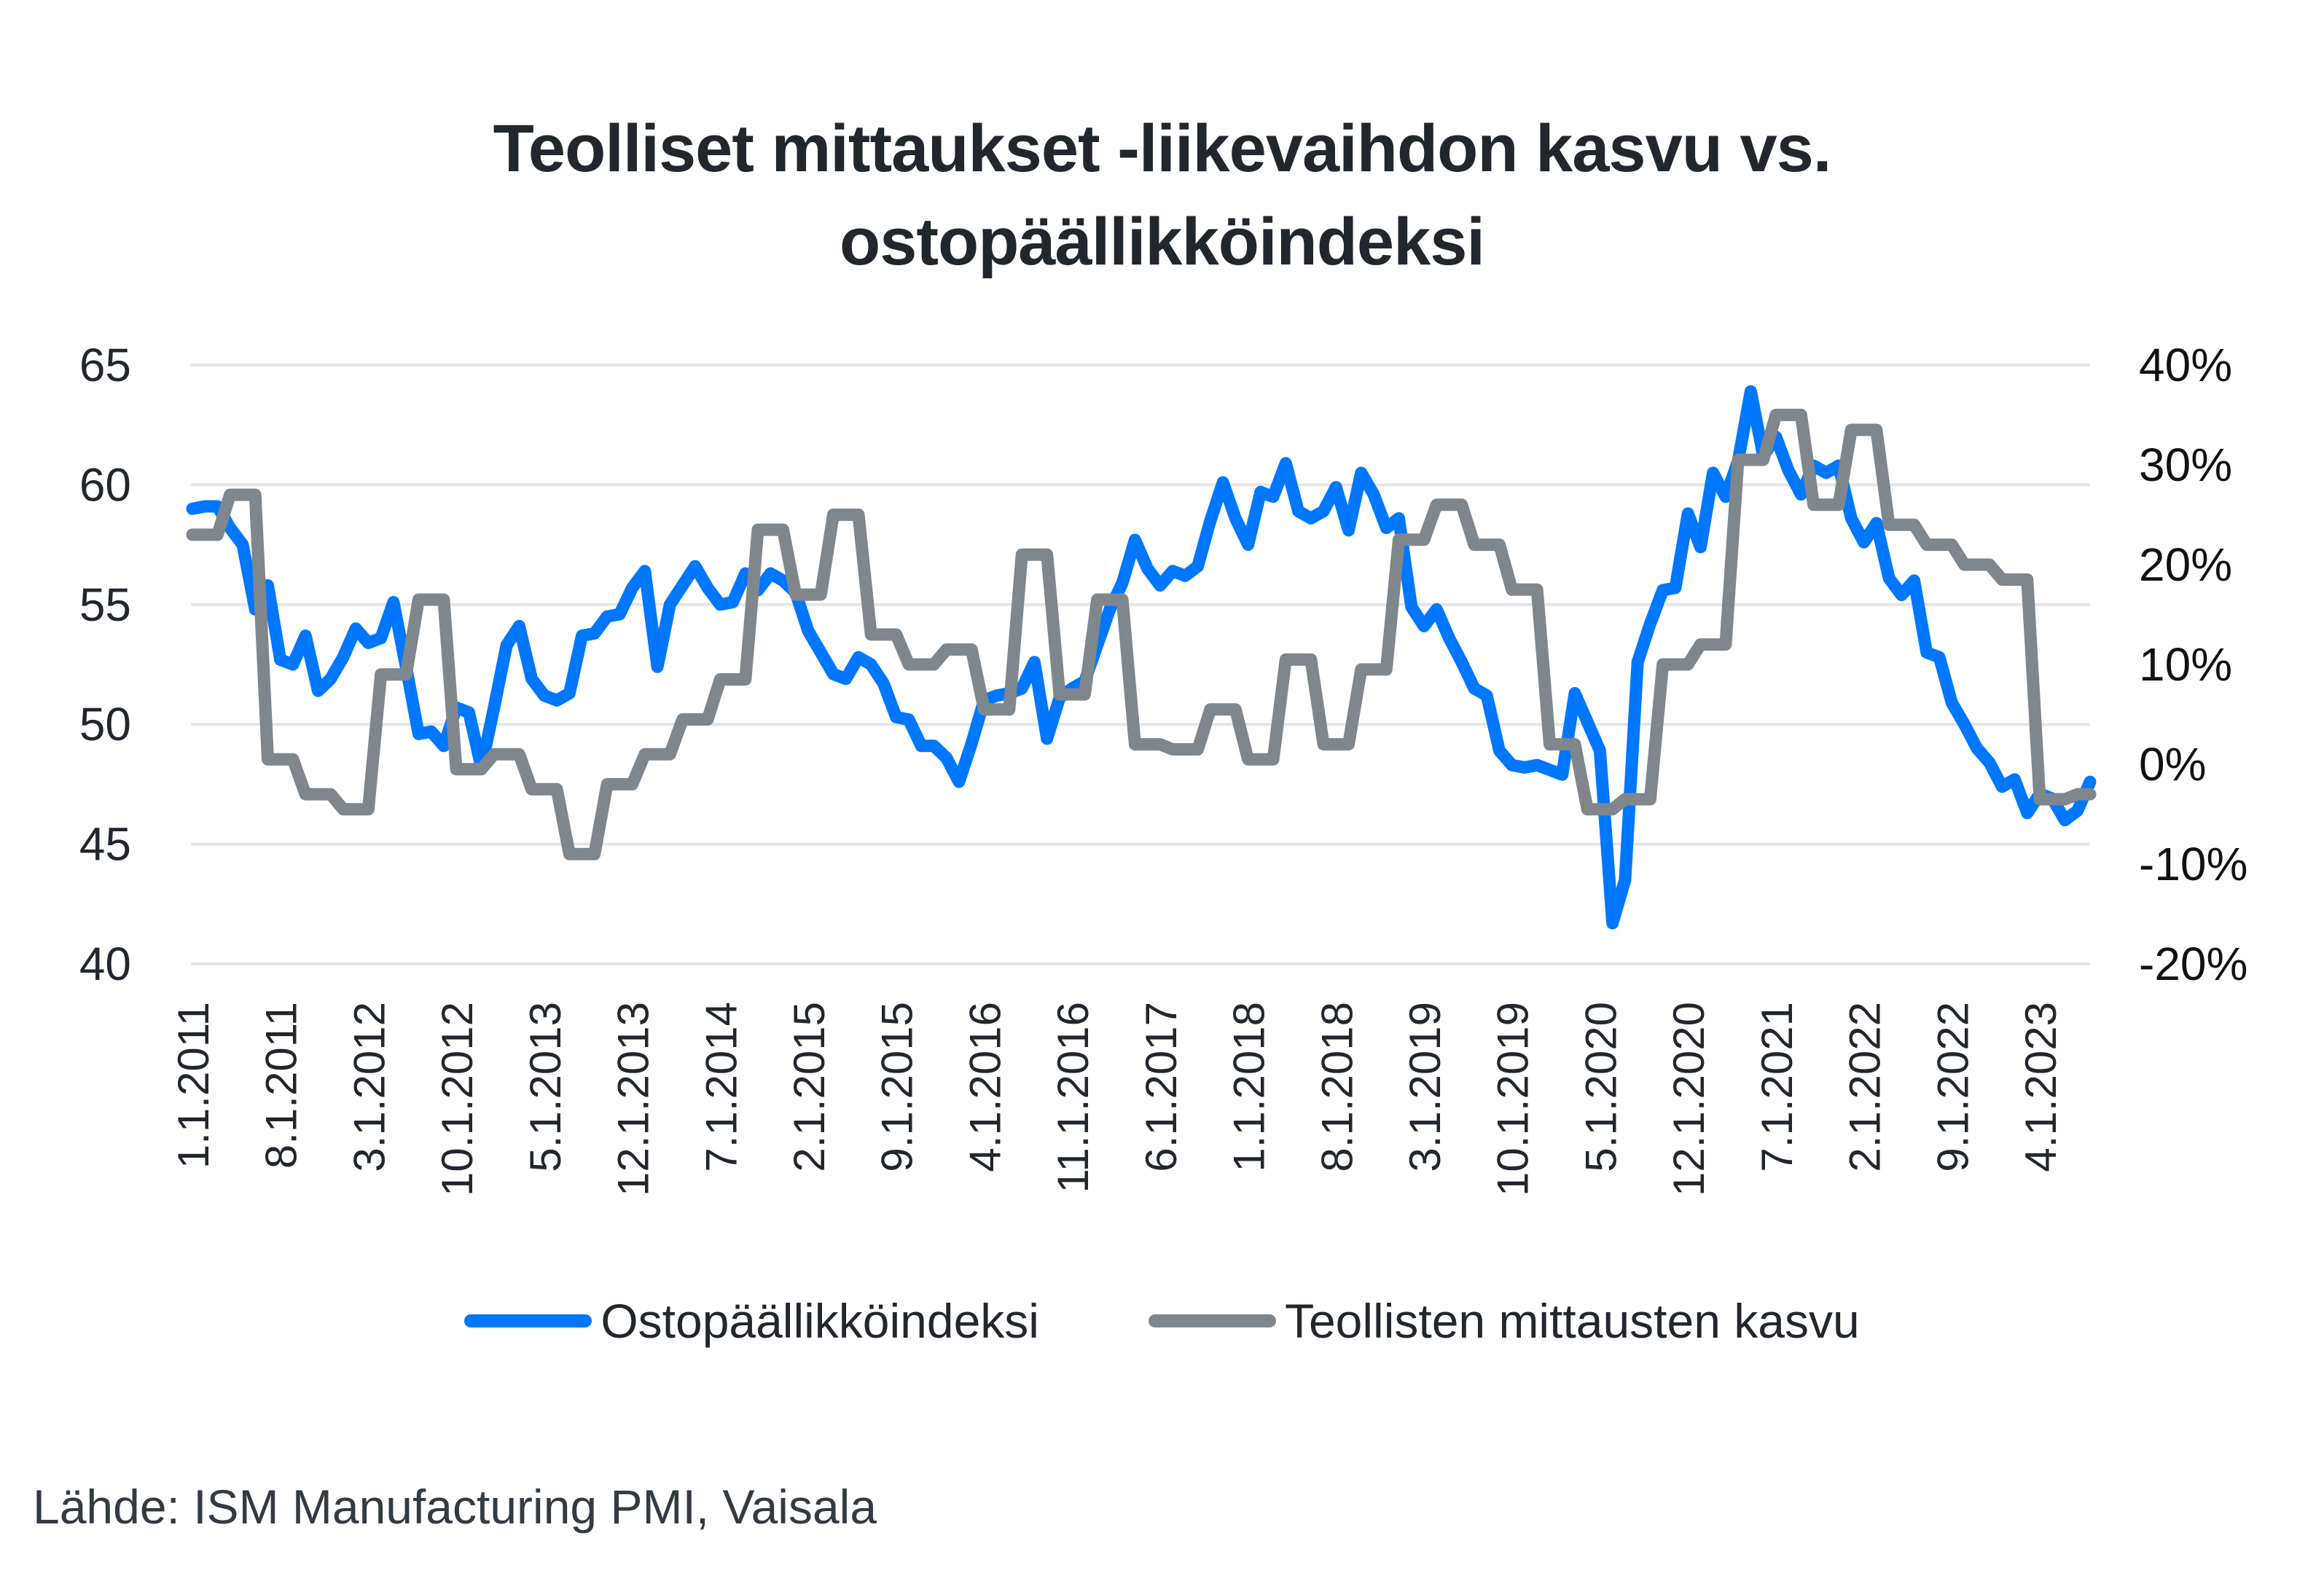  What do you see at coordinates (1777, 1087) in the screenshot?
I see `x-axis-tick-label: 7.1.2021` at bounding box center [1777, 1087].